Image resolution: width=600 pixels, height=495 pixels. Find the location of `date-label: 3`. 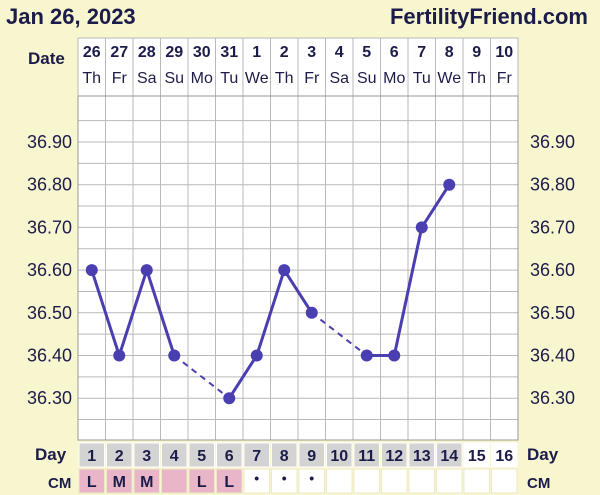

date-label: 3 is located at coordinates (311, 52).